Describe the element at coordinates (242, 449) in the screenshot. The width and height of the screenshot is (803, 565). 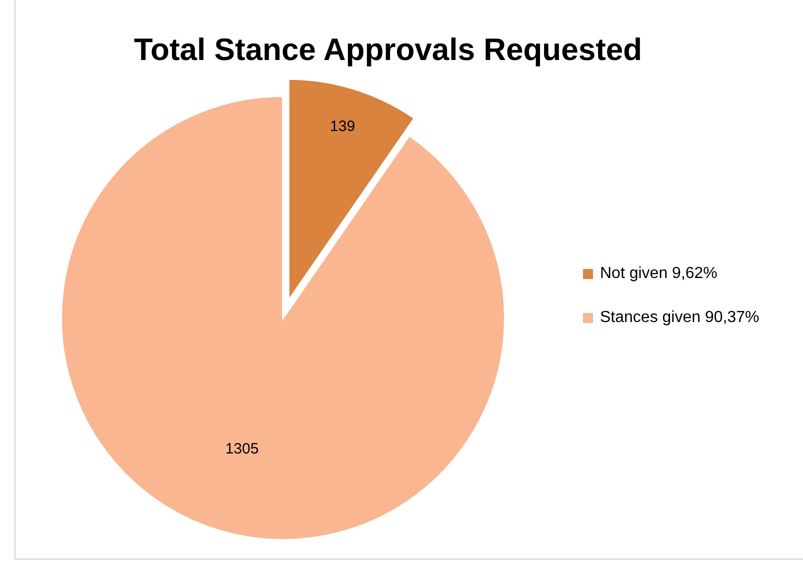
I see `data-label: 1305` at that location.